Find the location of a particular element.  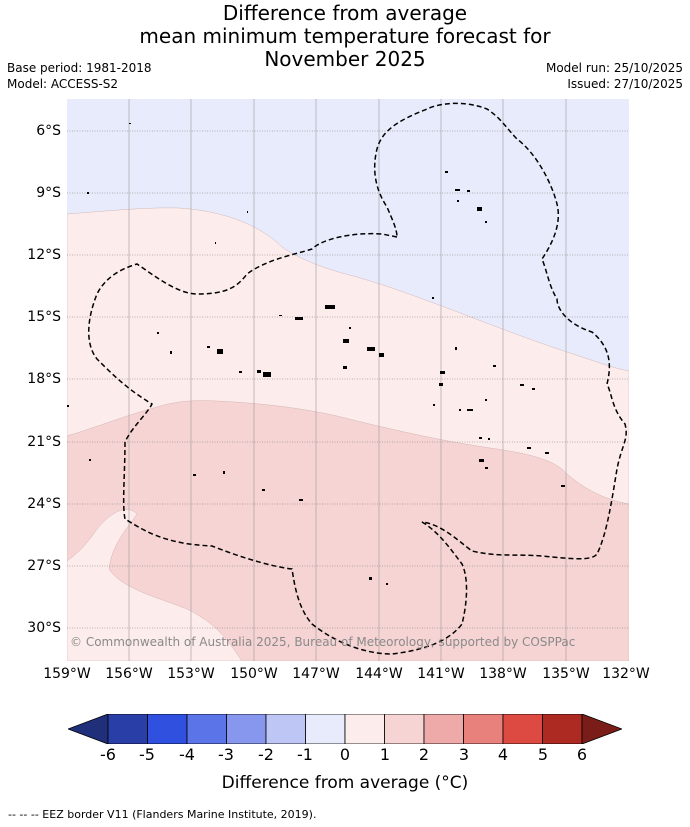

lon-label: 150°W is located at coordinates (254, 674).